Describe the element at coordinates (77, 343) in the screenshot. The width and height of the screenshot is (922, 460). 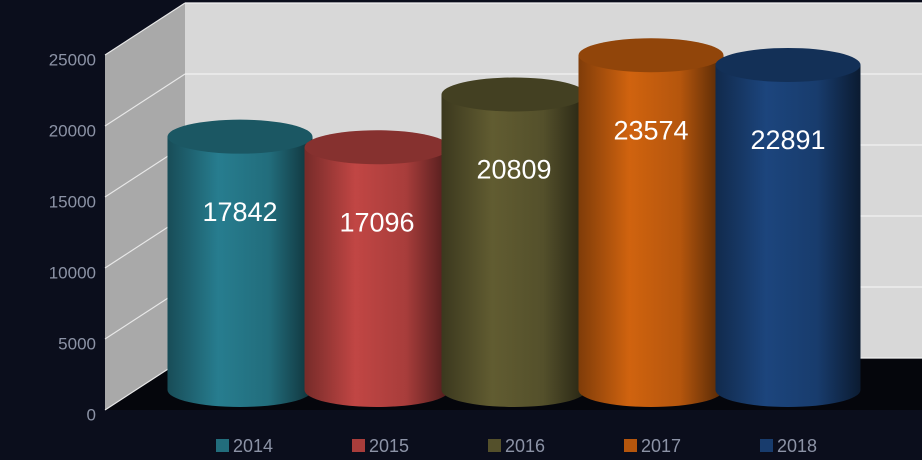
I see `y-tick-label: 5000` at that location.